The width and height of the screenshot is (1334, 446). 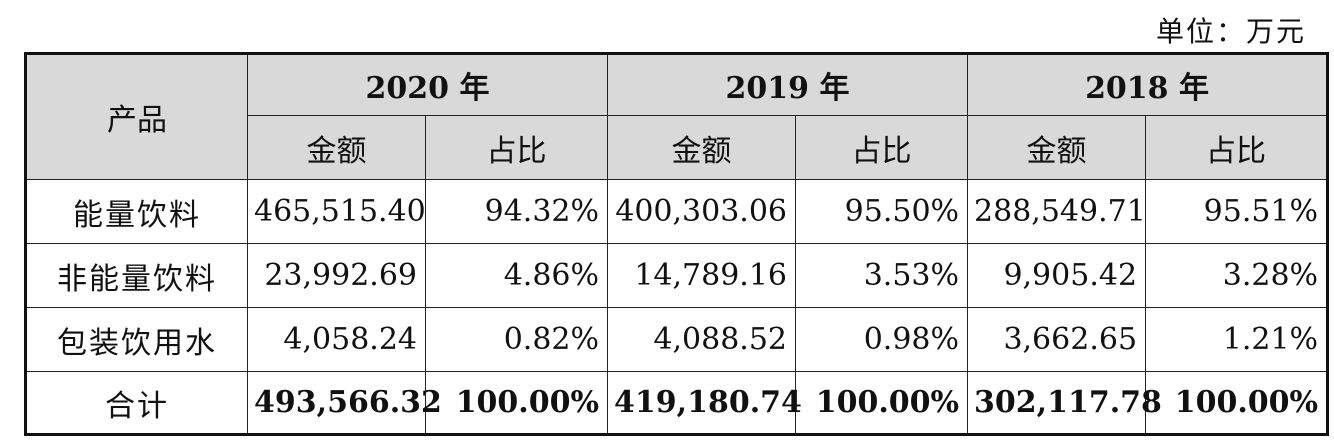 What do you see at coordinates (516, 403) in the screenshot?
I see `cell-share-2020: 100.00%` at bounding box center [516, 403].